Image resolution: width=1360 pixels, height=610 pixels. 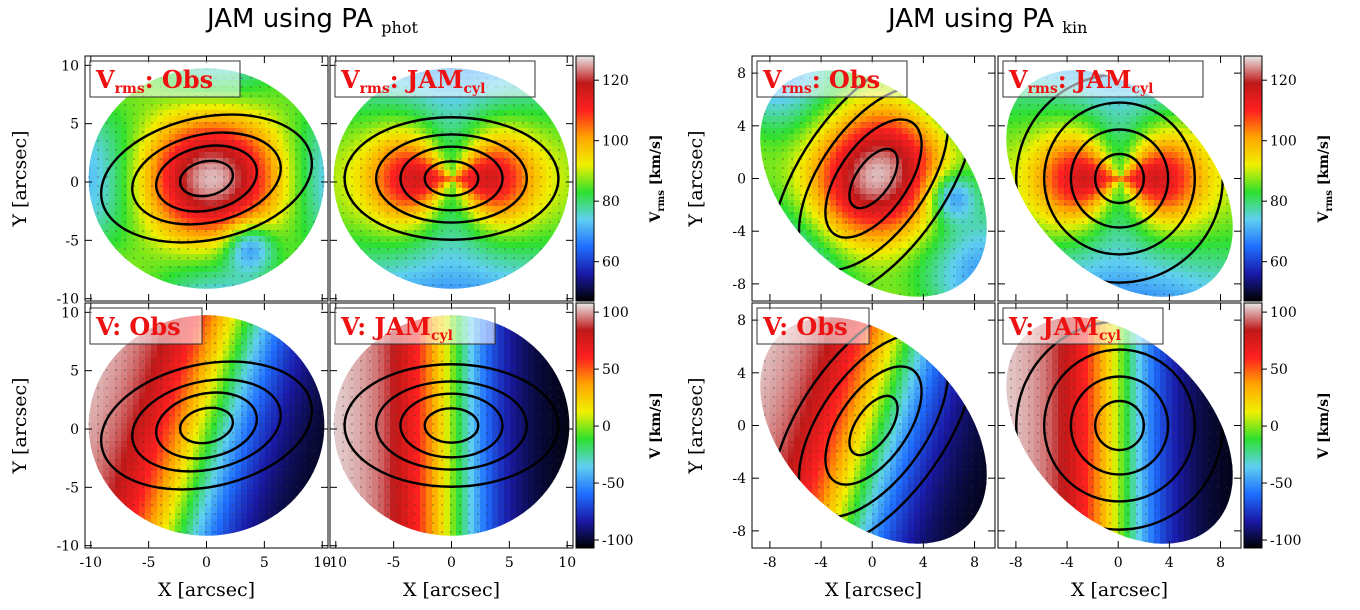 I want to click on colorbar-0-0: 60 80 100 120 Vrms [km/s], so click(x=621, y=178).